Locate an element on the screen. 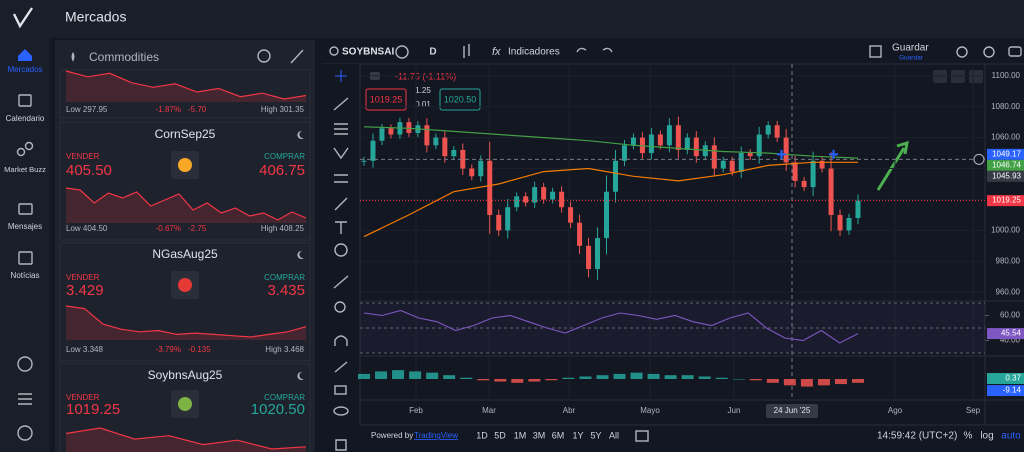 The width and height of the screenshot is (1024, 452). add-alert is located at coordinates (979, 159).